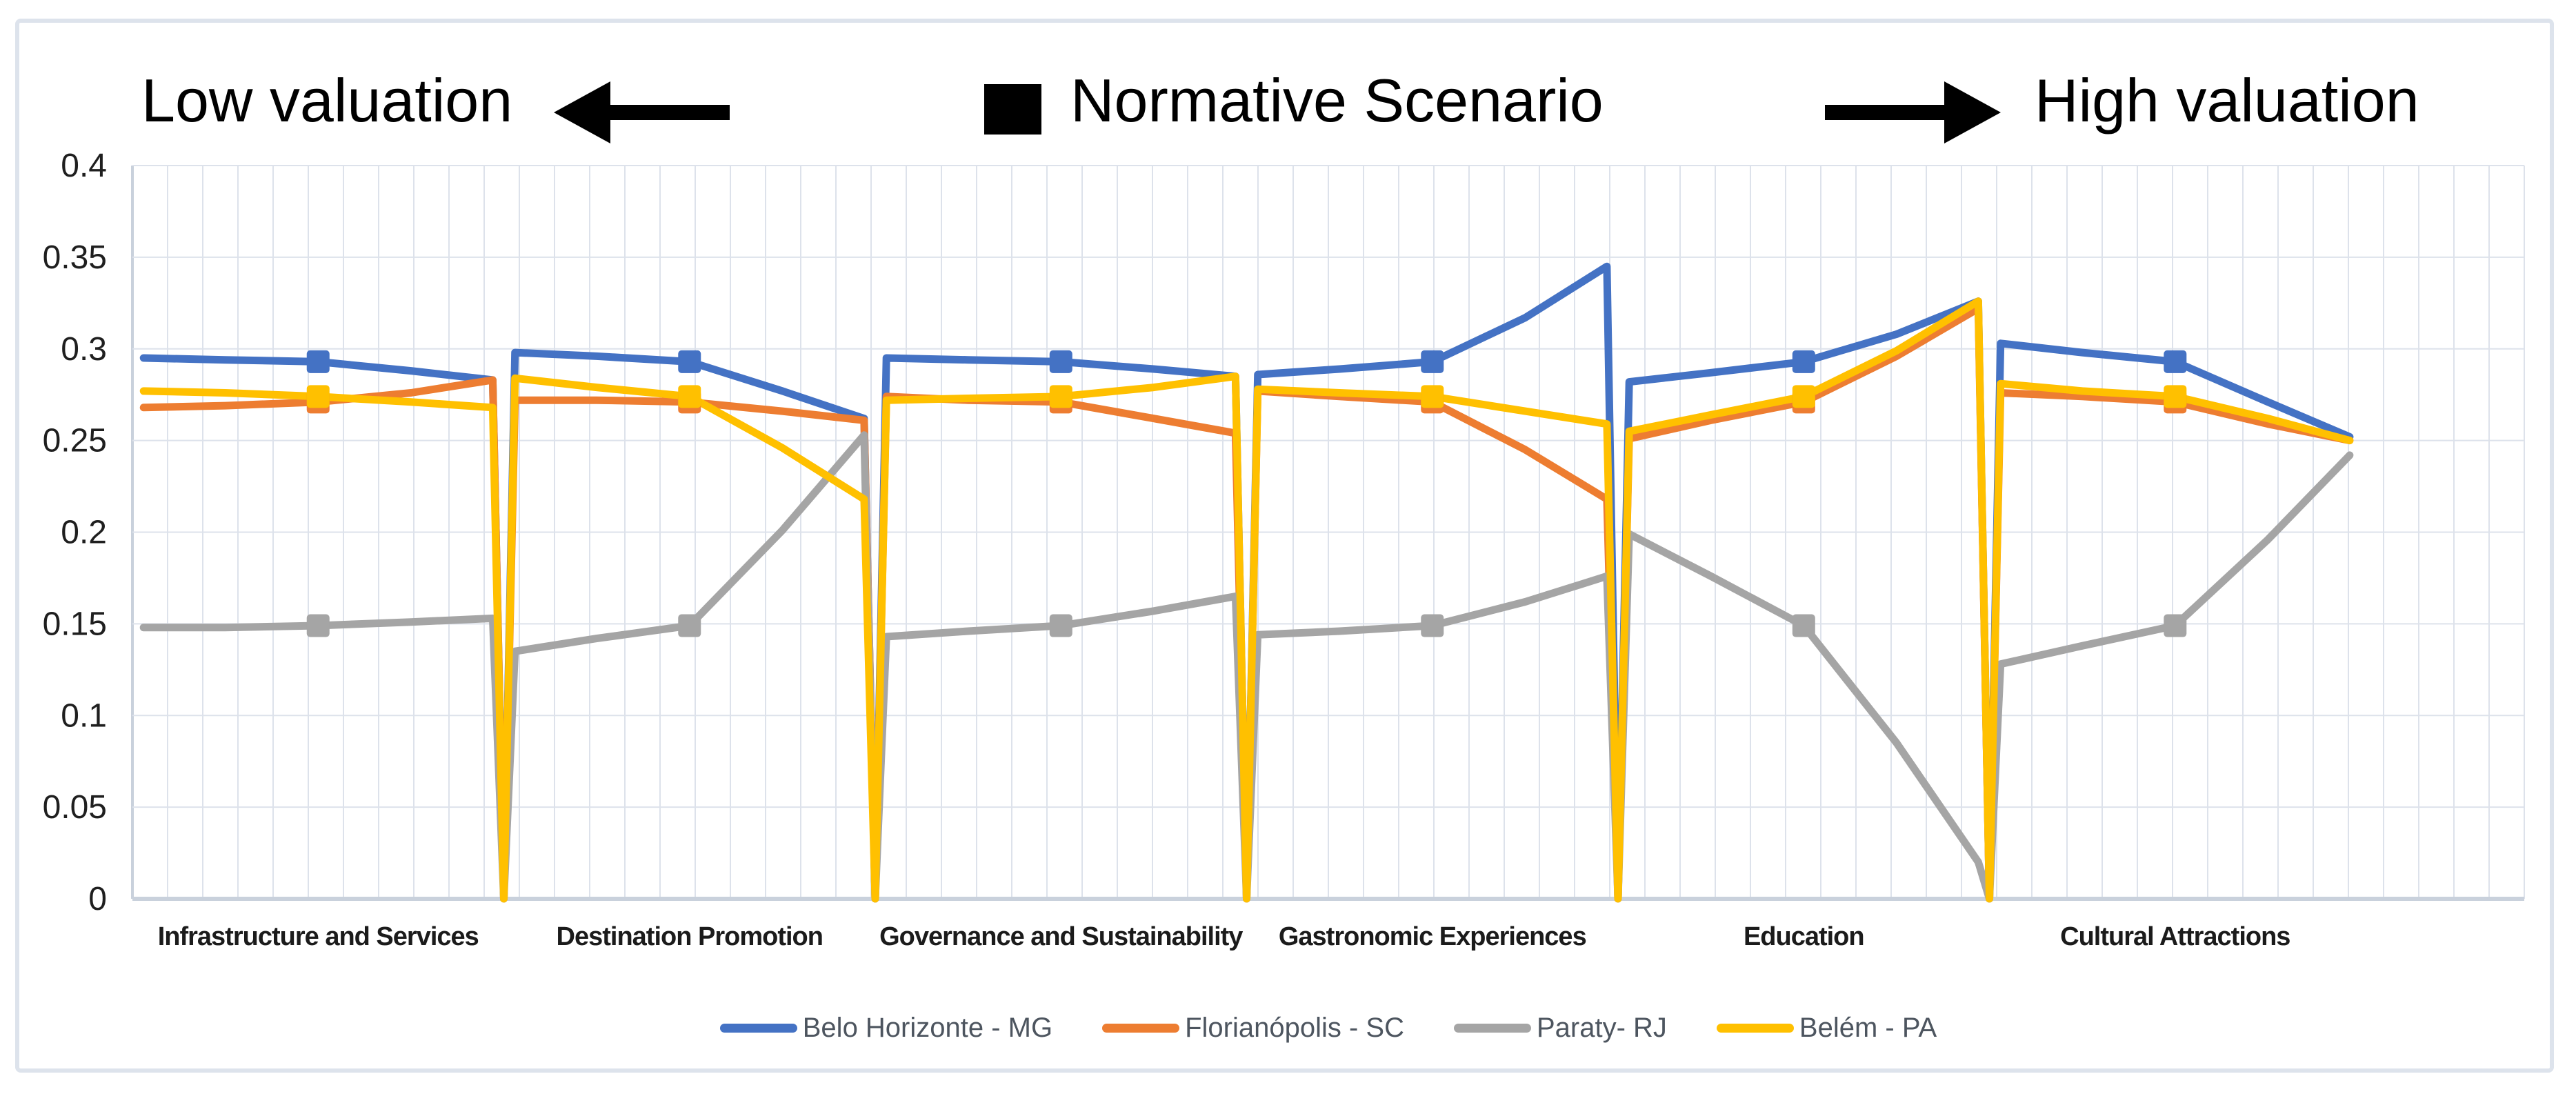 The image size is (2576, 1094). I want to click on low-valuation-label: Low valuation, so click(327, 101).